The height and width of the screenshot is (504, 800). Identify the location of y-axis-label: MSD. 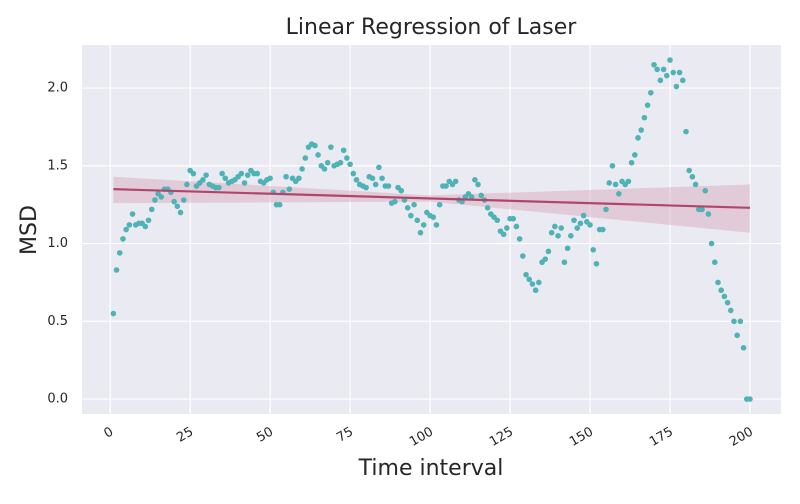
(29, 230).